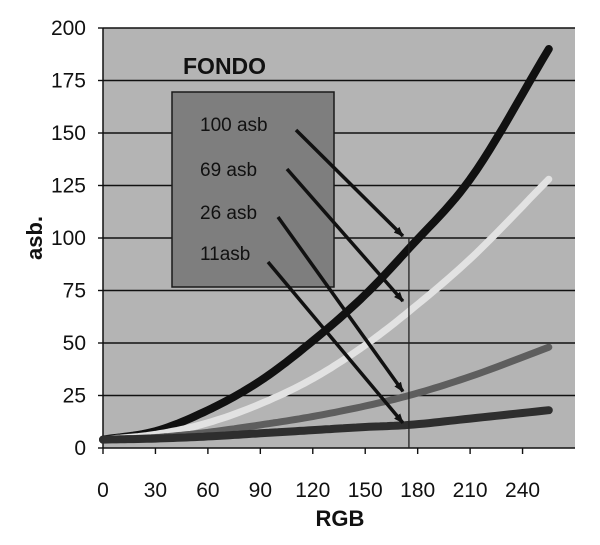 The height and width of the screenshot is (545, 600). I want to click on y-tick-label: 100, so click(68, 238).